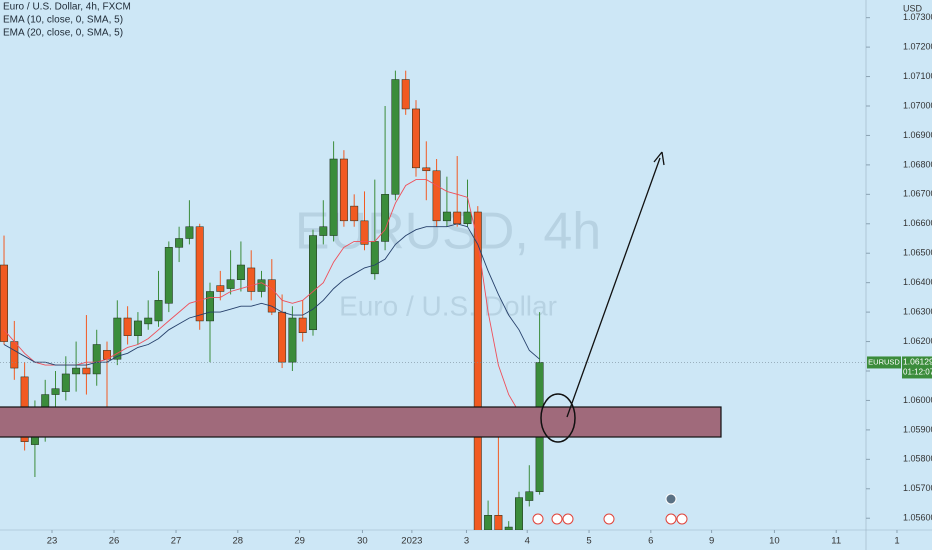  Describe the element at coordinates (448, 305) in the screenshot. I see `watermark-name: Euro / U.S. Dollar` at that location.